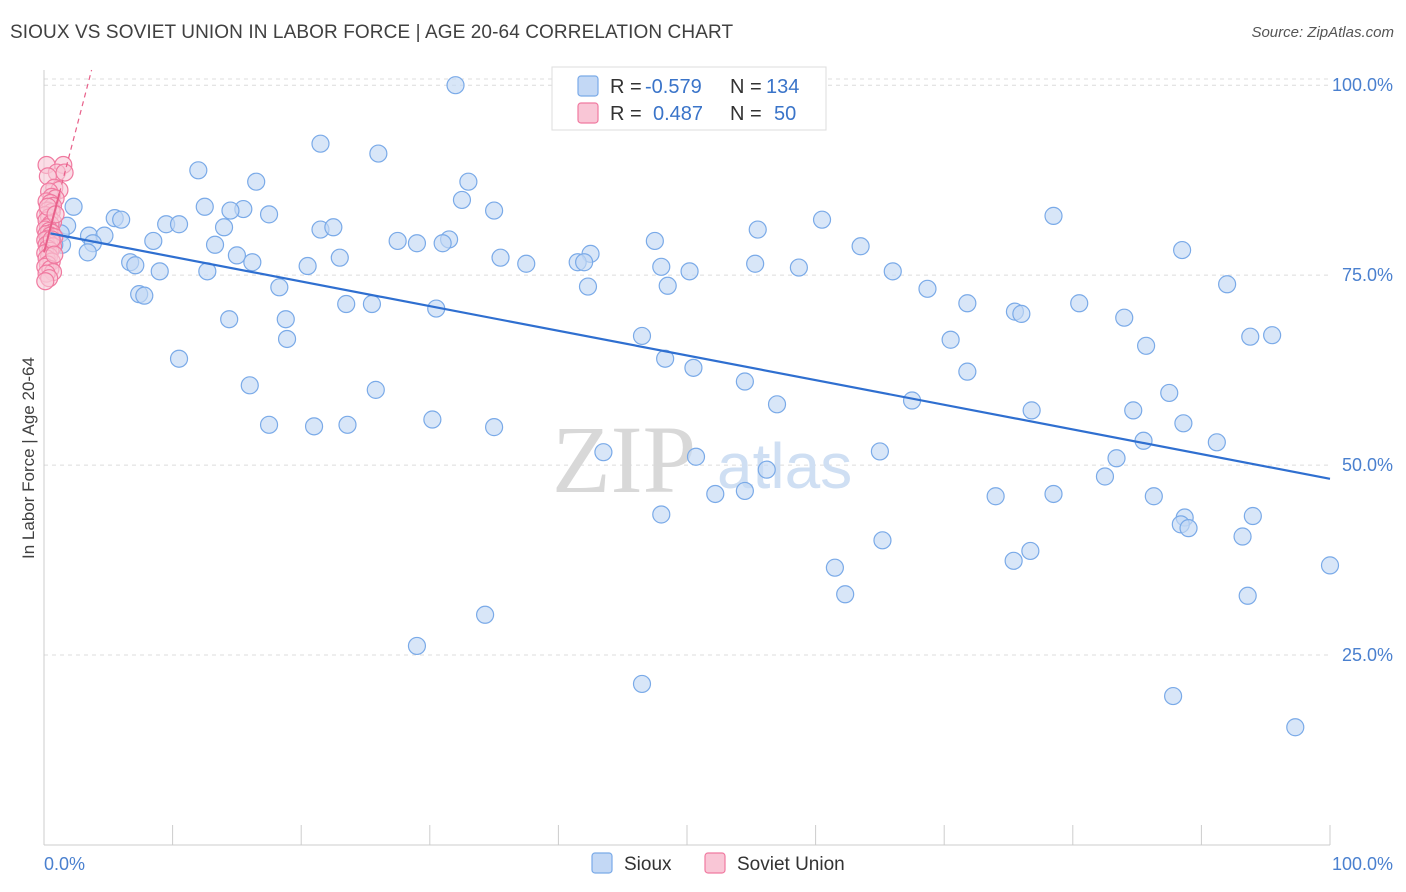 The image size is (1406, 892). What do you see at coordinates (1322, 32) in the screenshot?
I see `source-label: Source: ZipAtlas.com` at bounding box center [1322, 32].